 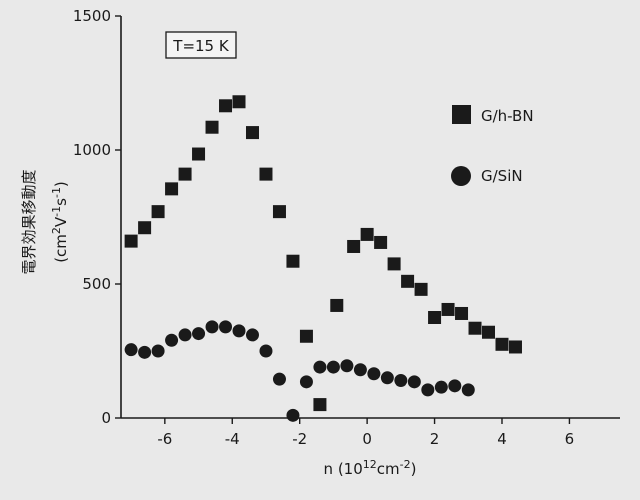 I want to click on x-axis-label-suffix: ), so click(x=414, y=469).